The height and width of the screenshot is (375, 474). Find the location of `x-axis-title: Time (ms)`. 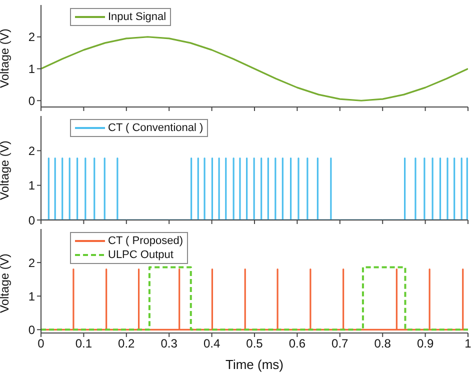

x-axis-title: Time (ms) is located at coordinates (254, 364).